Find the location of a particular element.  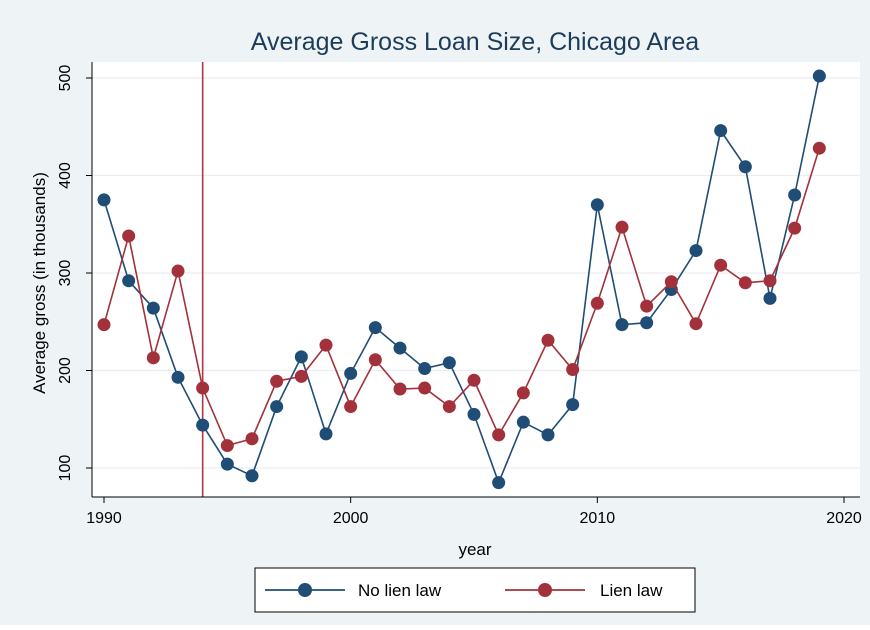

y-tick-label: 100 is located at coordinates (65, 468).